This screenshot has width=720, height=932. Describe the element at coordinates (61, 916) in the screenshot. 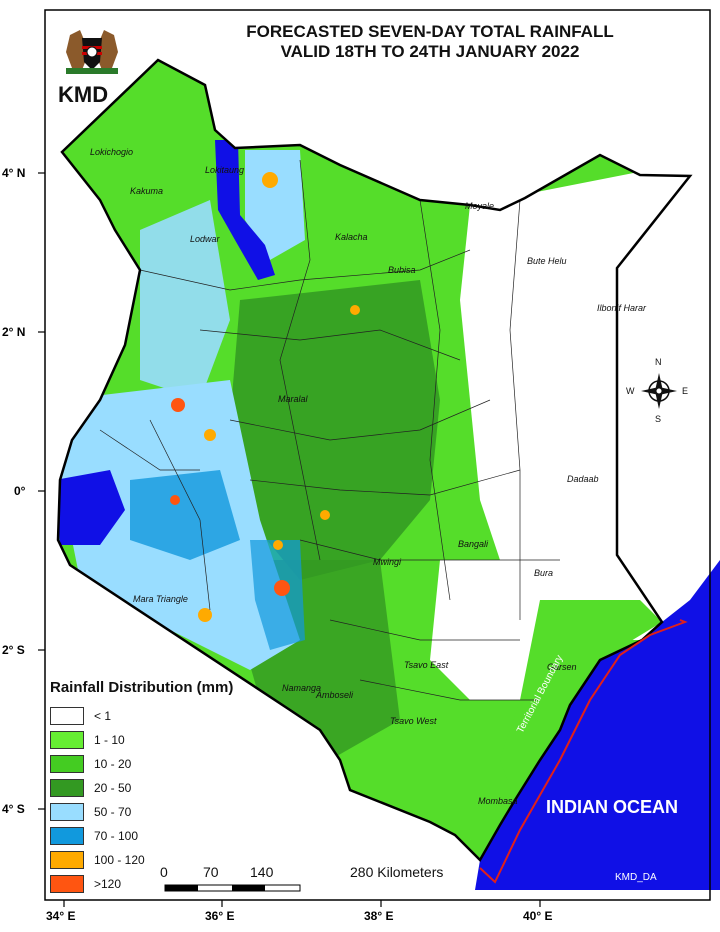

I see `lon-tick-label: 34° E` at that location.